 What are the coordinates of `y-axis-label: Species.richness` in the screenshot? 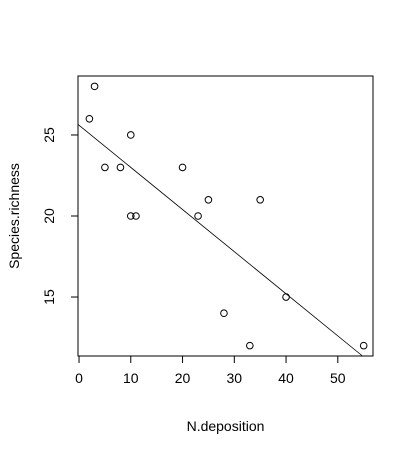 It's located at (14, 216).